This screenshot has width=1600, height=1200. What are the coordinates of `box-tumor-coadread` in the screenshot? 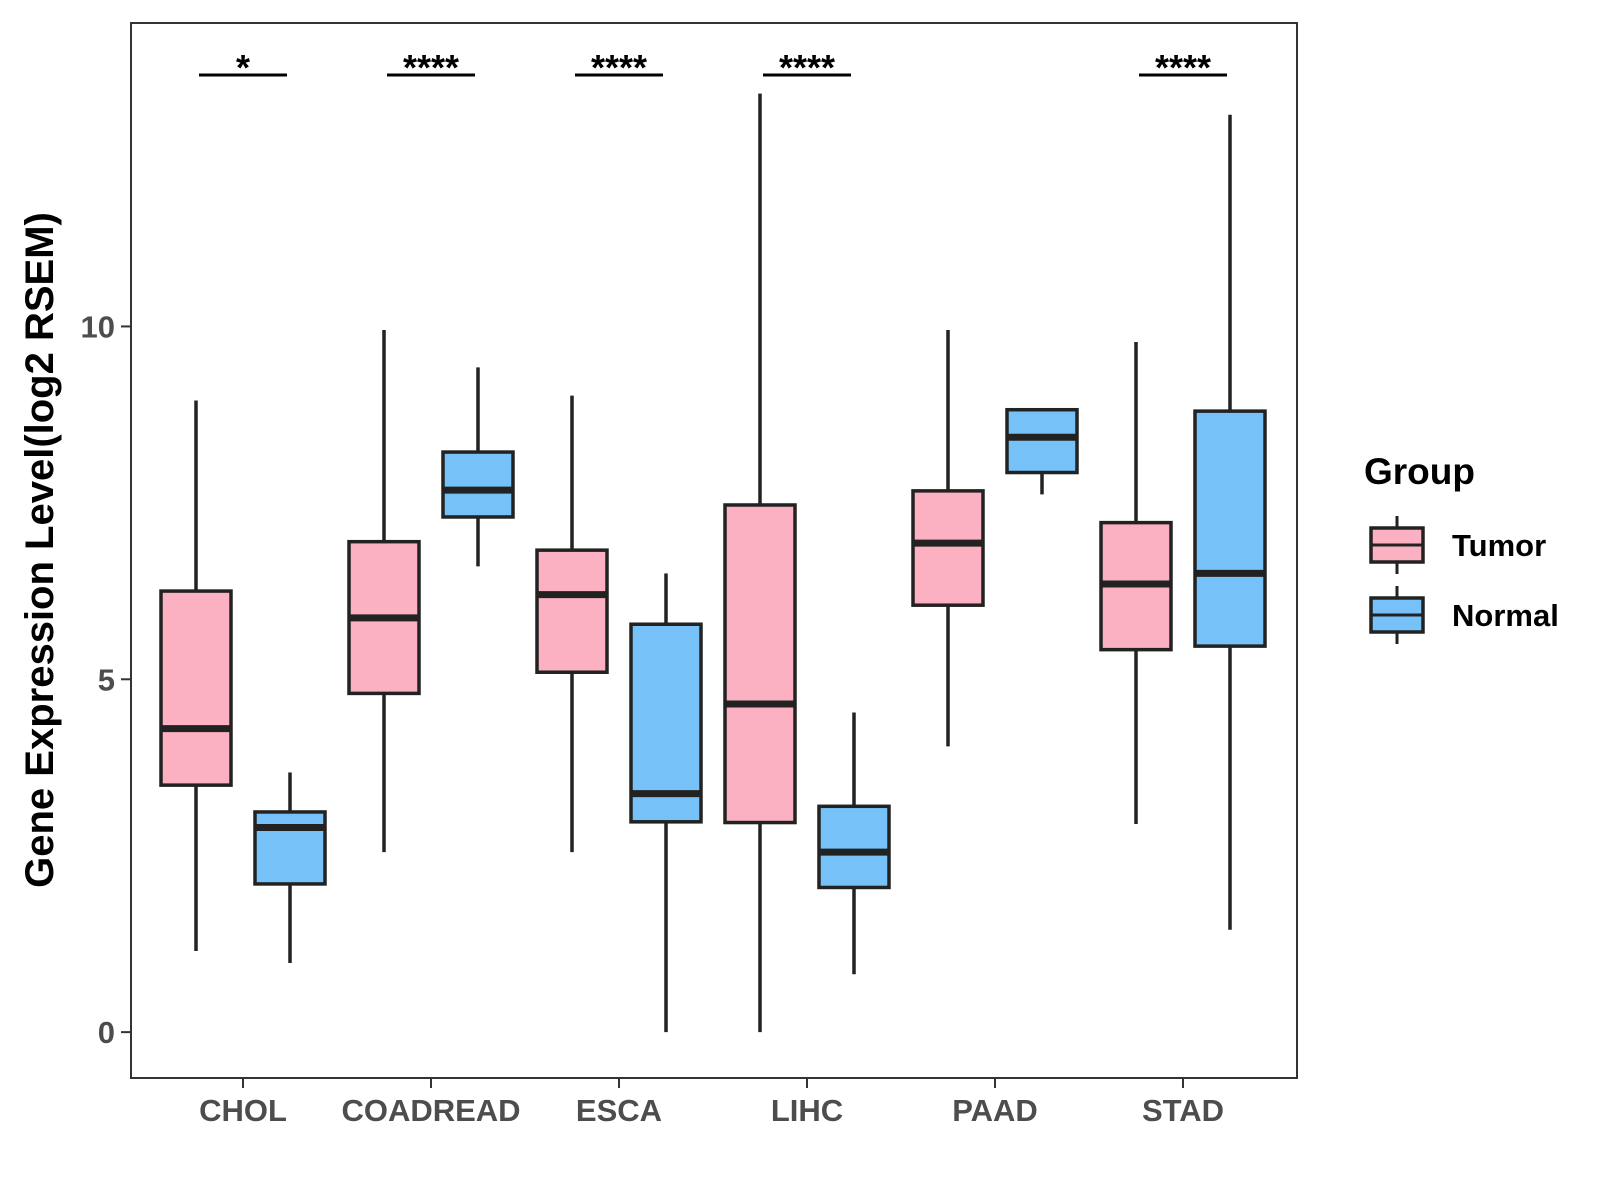 It's located at (384, 591).